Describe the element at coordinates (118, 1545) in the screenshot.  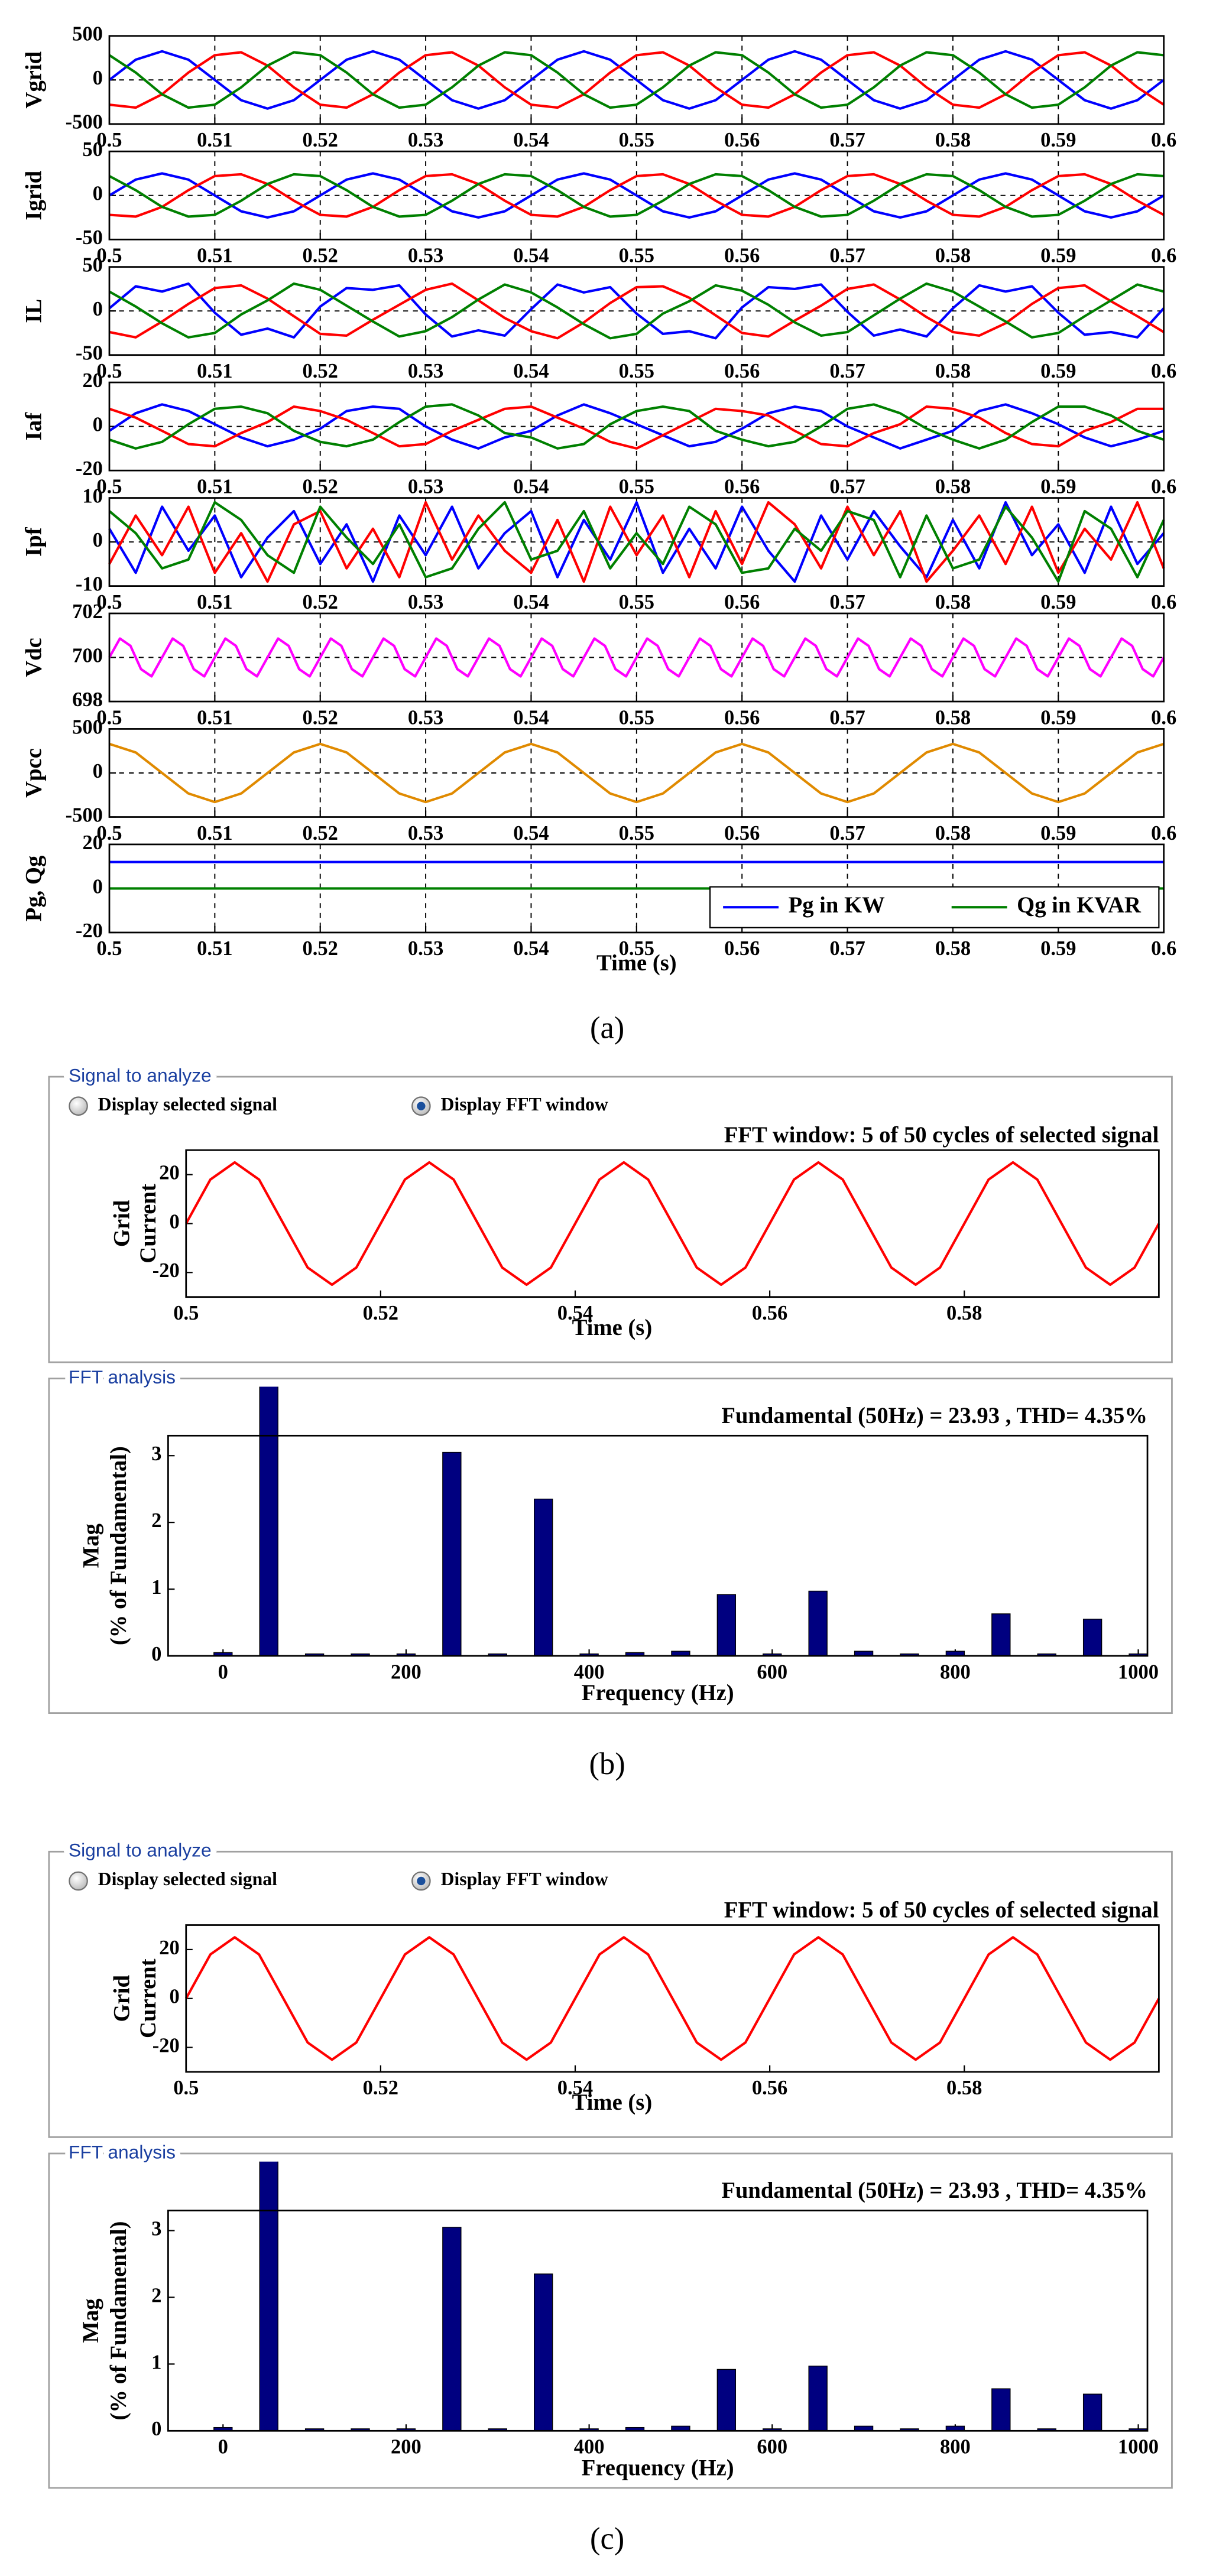
I see `y-axis-label: (% of Fundamental)` at that location.